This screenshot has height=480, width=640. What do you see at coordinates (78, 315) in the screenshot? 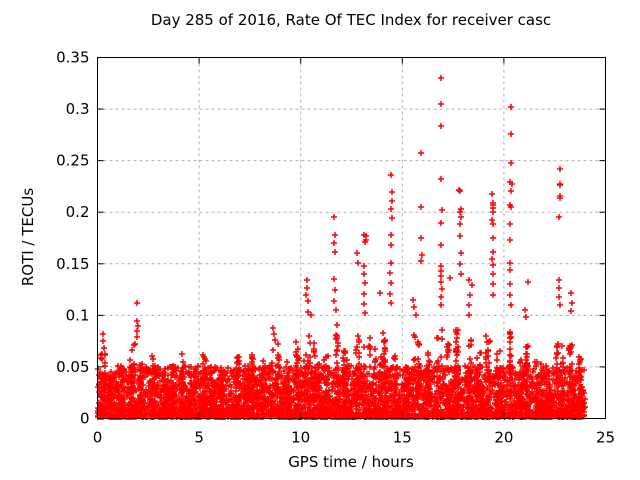
I see `y-tick-label: 0.1` at bounding box center [78, 315].